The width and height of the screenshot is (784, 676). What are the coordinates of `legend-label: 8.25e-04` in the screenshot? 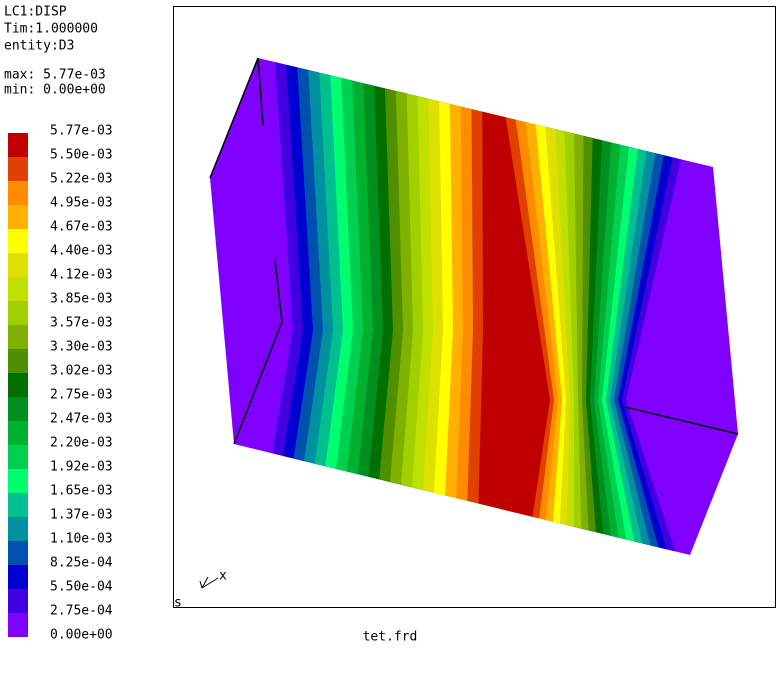 It's located at (81, 563).